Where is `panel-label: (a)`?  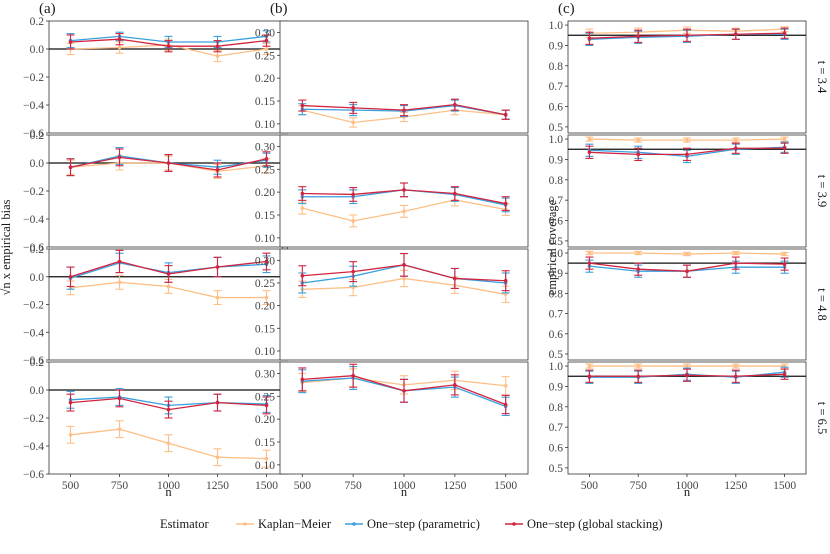 panel-label: (a) is located at coordinates (47, 9).